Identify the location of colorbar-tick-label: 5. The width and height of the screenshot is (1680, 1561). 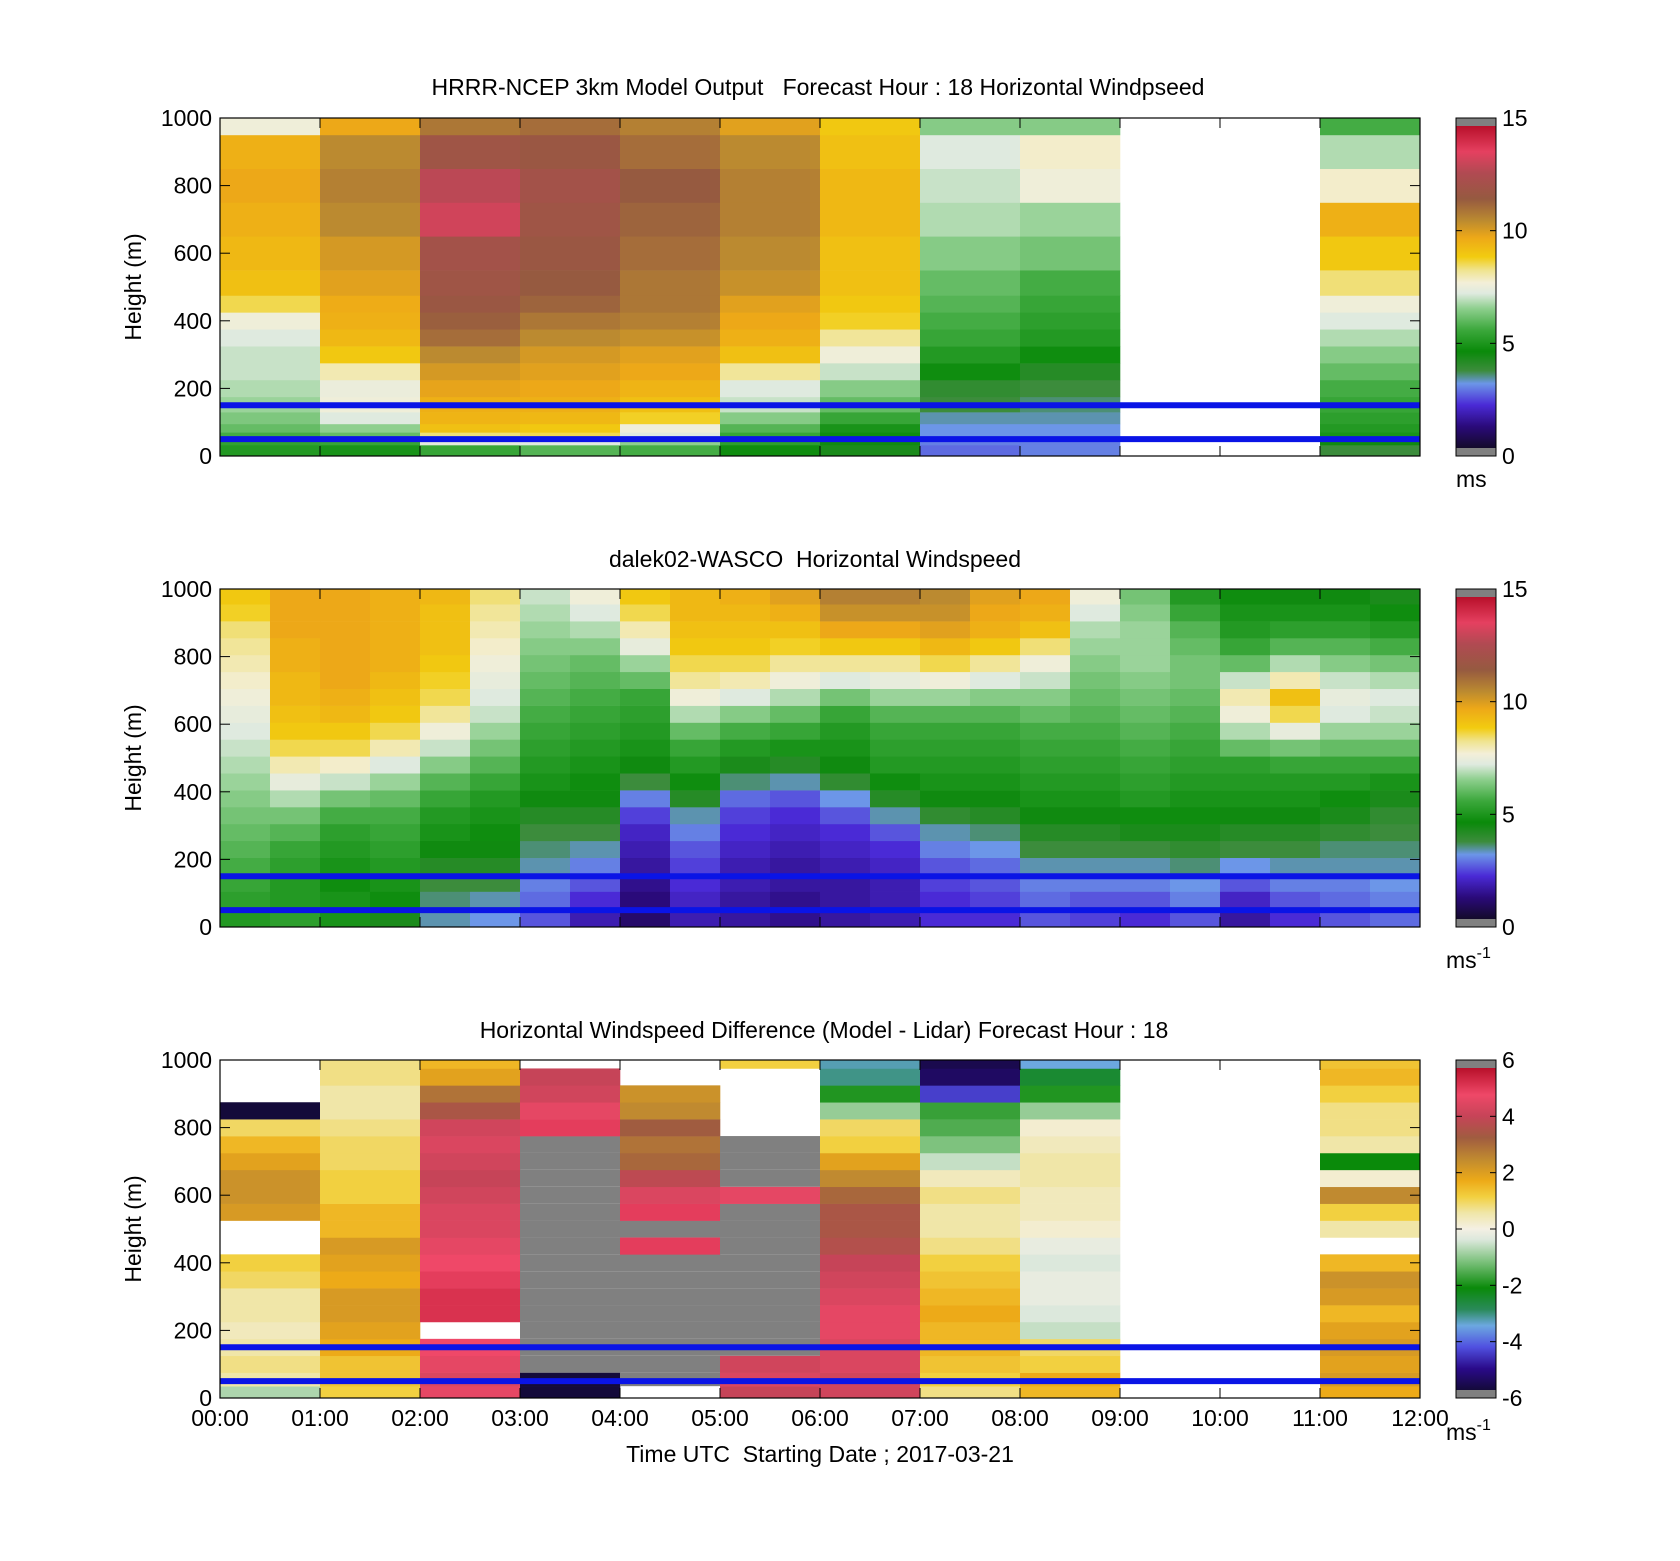
(1508, 814).